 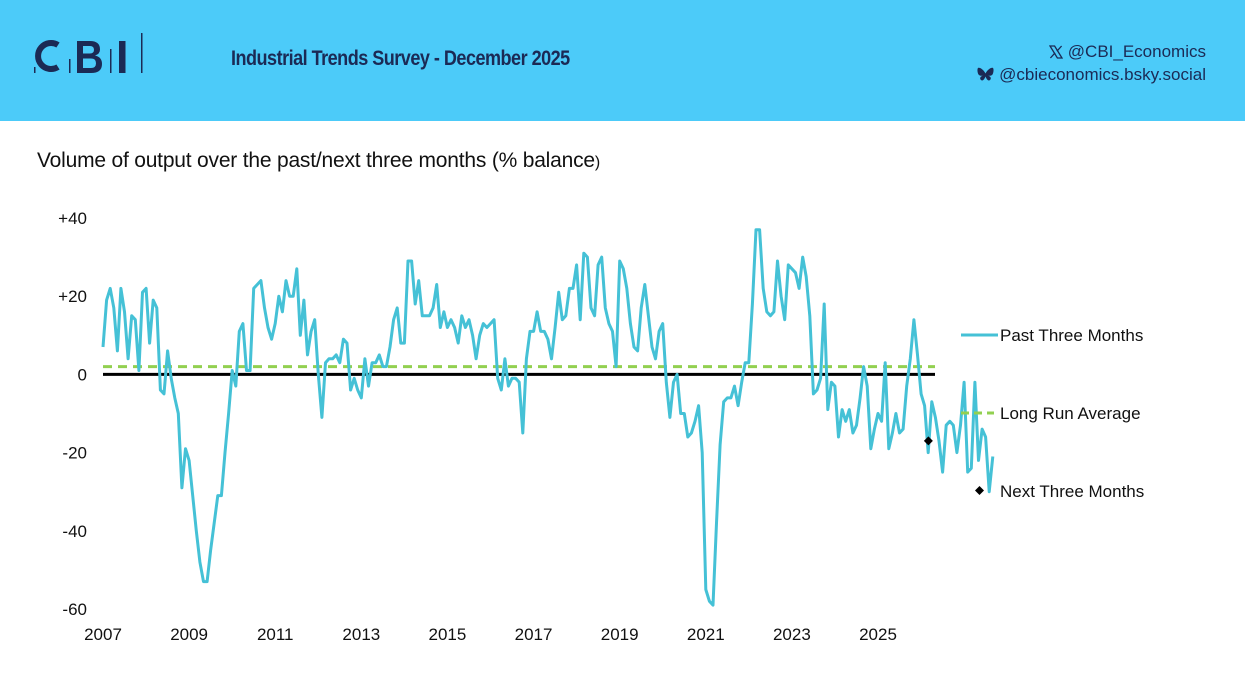 I want to click on x-tick-label: 2023, so click(x=792, y=634).